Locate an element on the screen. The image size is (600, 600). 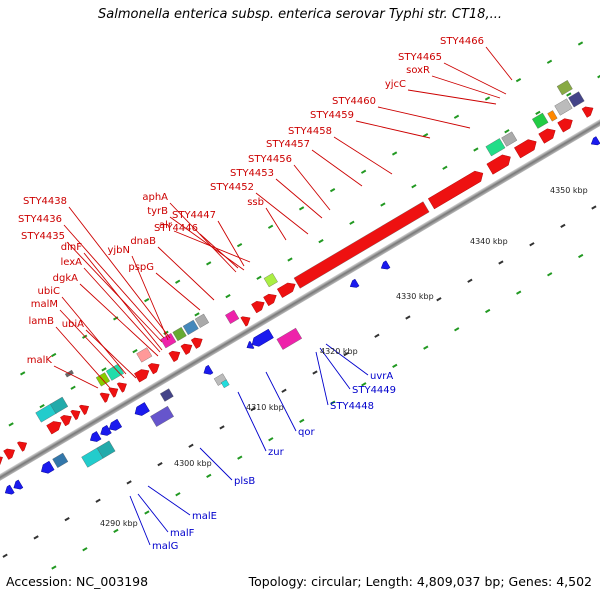
gene-label: yjcC is located at coordinates (395, 84).